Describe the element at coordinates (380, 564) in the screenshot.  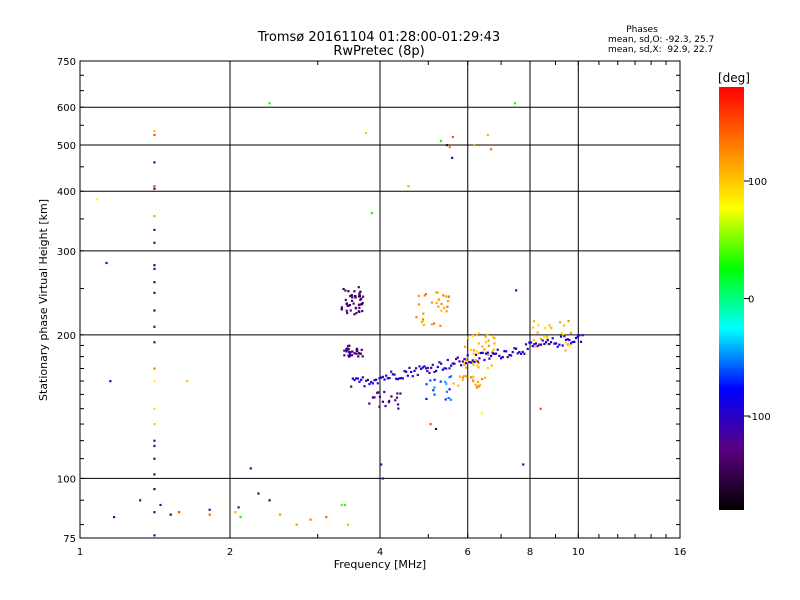
I see `x-axis-label: Frequency [MHz]` at that location.